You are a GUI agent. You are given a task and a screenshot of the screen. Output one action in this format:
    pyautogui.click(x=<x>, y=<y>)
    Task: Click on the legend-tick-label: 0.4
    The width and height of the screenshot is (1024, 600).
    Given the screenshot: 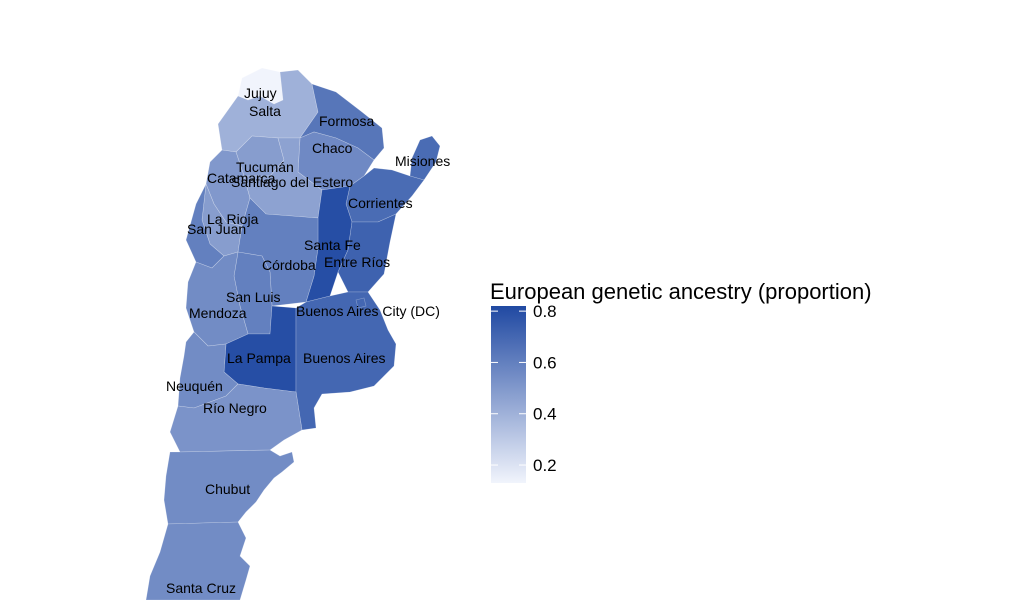 What is the action you would take?
    pyautogui.click(x=545, y=414)
    